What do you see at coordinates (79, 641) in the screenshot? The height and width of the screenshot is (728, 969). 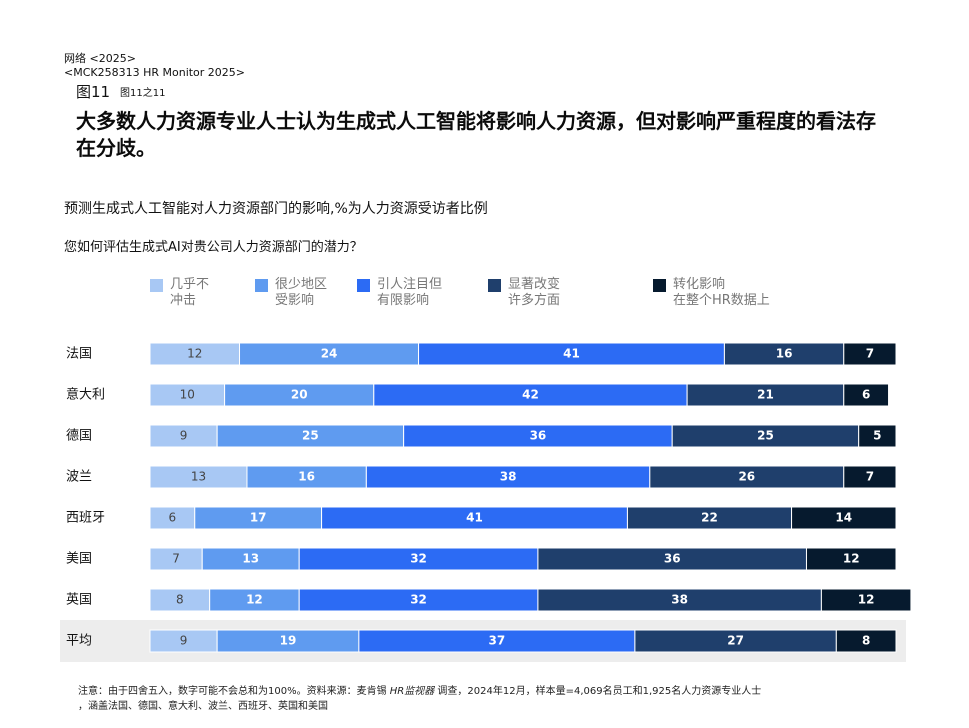 I see `category-label: 平均` at bounding box center [79, 641].